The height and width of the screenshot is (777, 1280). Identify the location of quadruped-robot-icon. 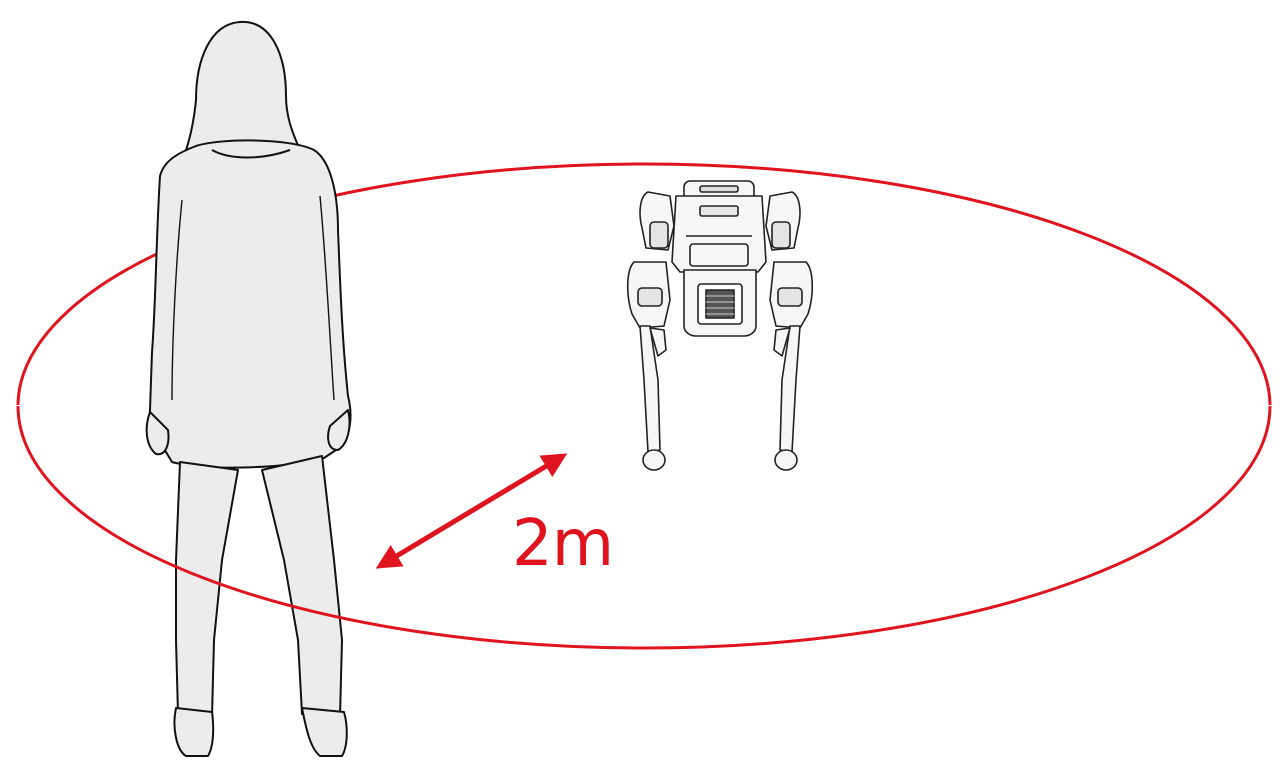
(720, 325).